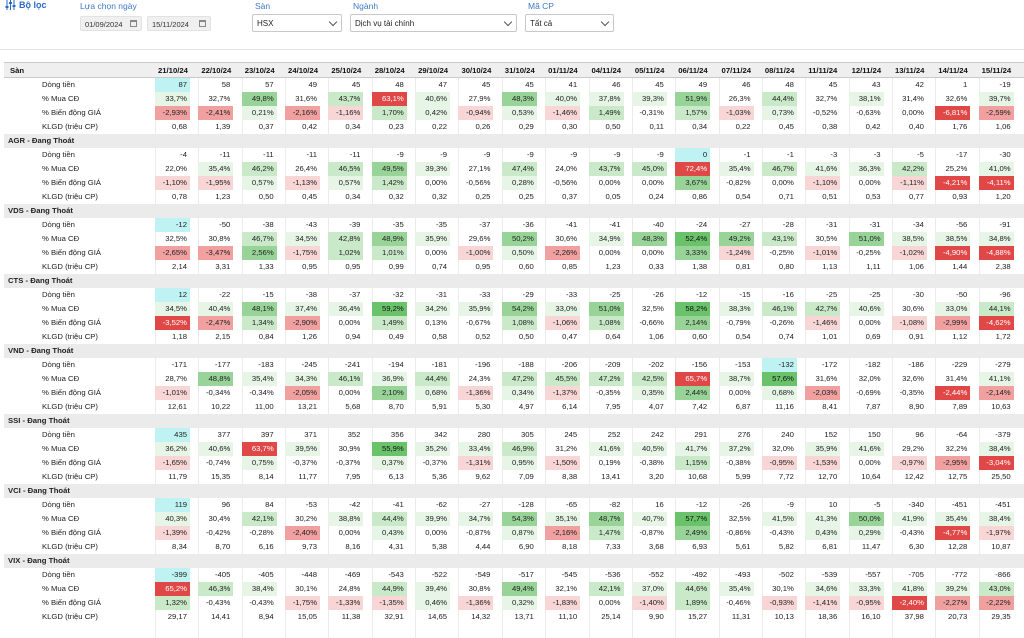  What do you see at coordinates (179, 23) in the screenshot?
I see `date-to-input: 15/11/2024` at bounding box center [179, 23].